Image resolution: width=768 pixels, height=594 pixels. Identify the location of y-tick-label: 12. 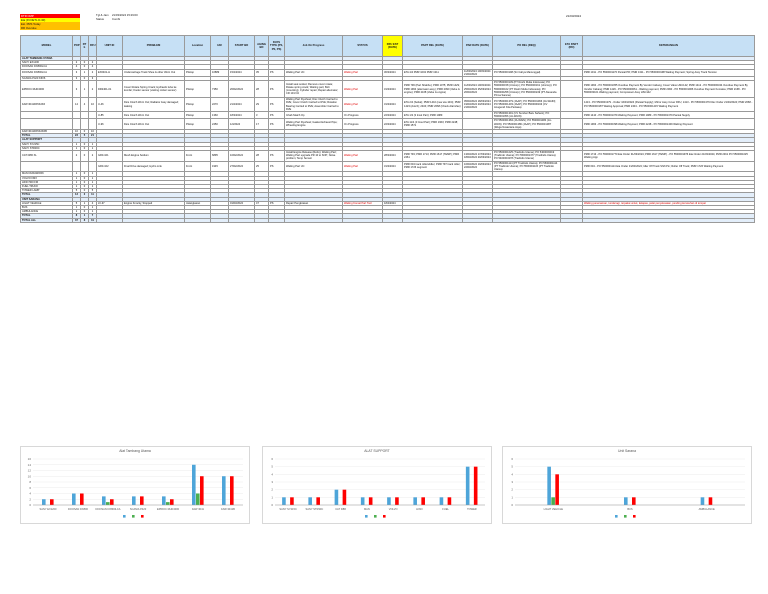
(30, 471).